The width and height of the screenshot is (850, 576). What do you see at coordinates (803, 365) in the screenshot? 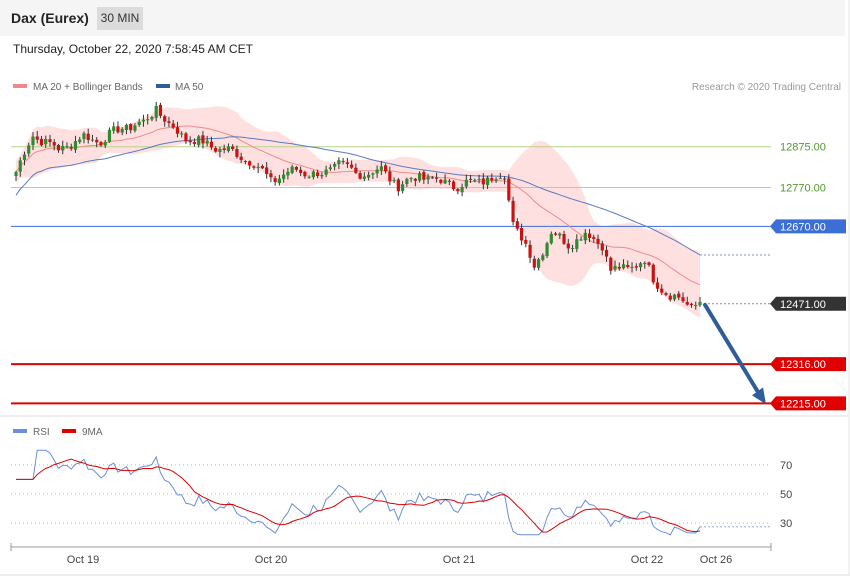
I see `level-label-3: 12316.00` at bounding box center [803, 365].